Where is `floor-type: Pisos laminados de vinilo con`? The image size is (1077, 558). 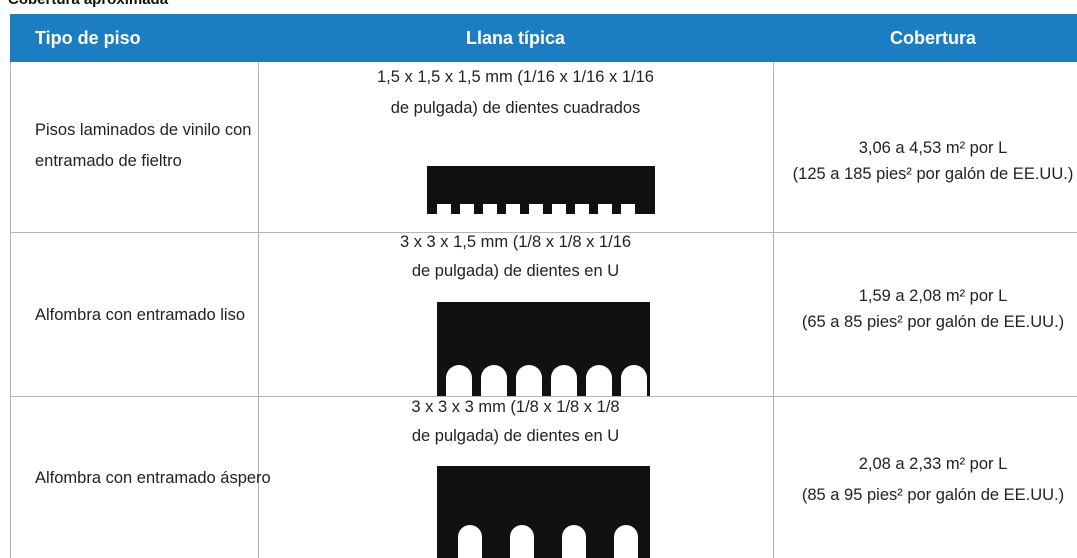 floor-type: Pisos laminados de vinilo con is located at coordinates (143, 130).